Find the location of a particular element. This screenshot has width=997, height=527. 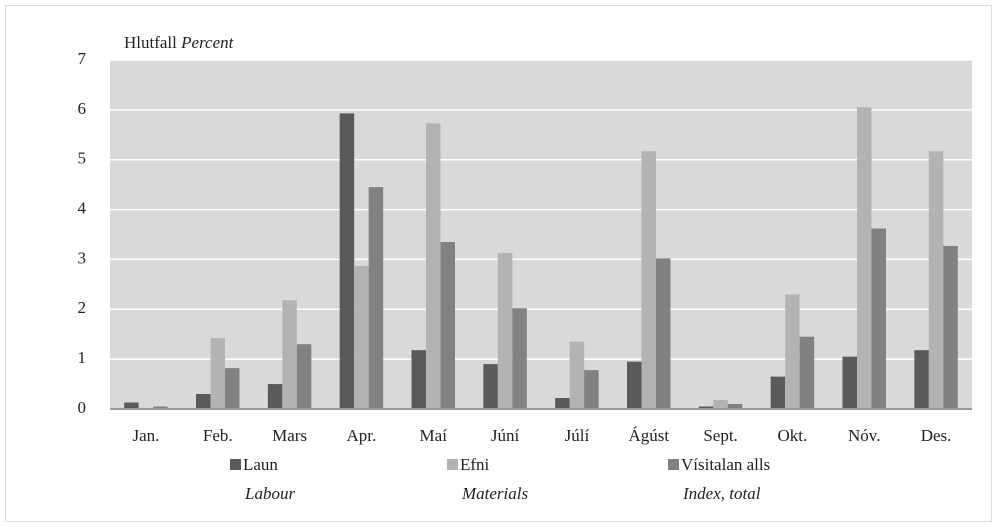

x-tick-label: Sept. is located at coordinates (720, 435).